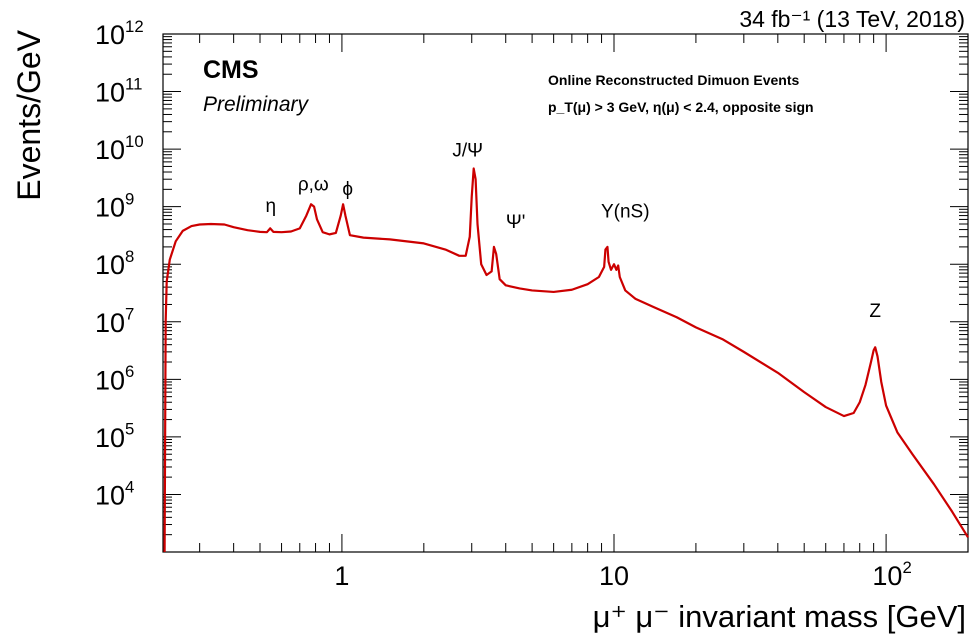 The width and height of the screenshot is (970, 637). Describe the element at coordinates (256, 104) in the screenshot. I see `status-label: Preliminary` at that location.